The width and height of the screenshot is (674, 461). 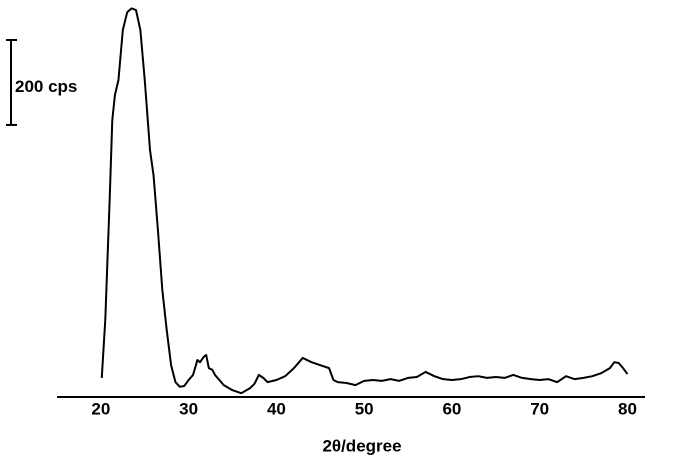 I want to click on x-axis-title: 2θ/degree, so click(x=361, y=445).